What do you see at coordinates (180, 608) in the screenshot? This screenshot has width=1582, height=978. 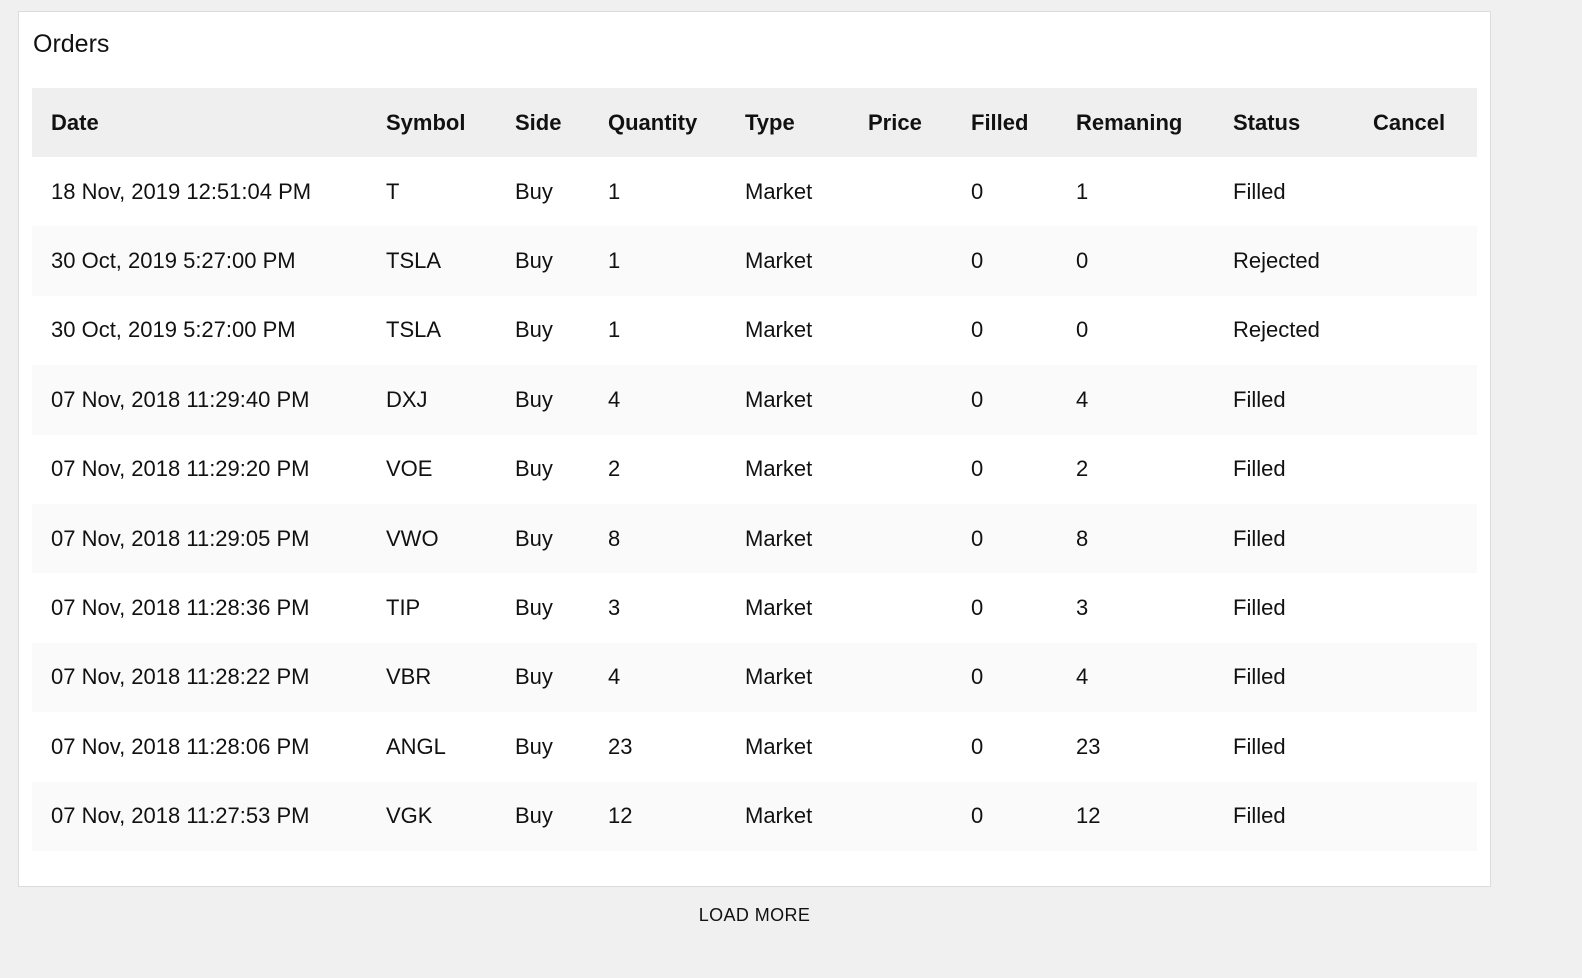 I see `date-cell: 07 Nov, 2018 11:28:36 PM` at bounding box center [180, 608].